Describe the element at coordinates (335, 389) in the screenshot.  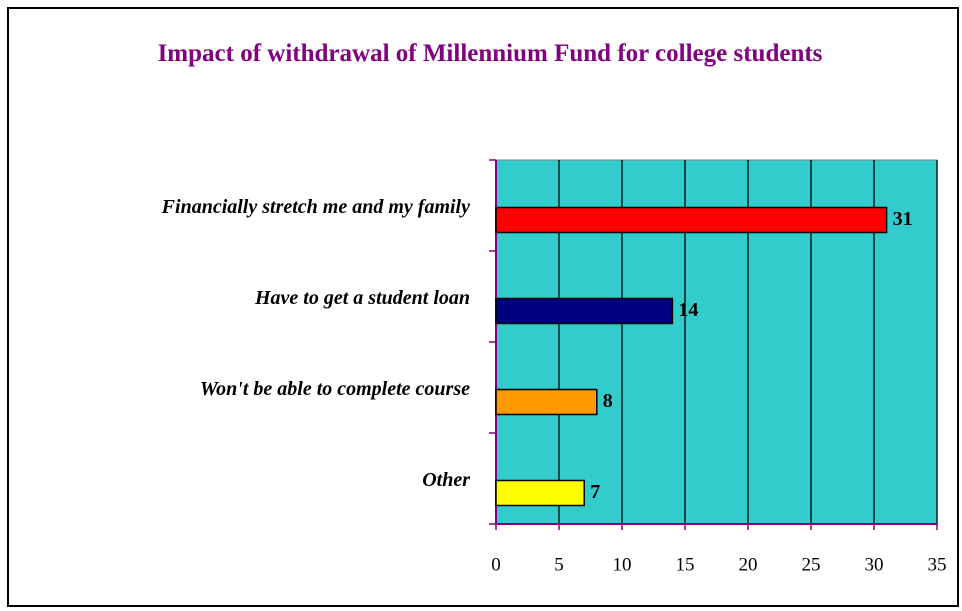
I see `y-tick-label: Won't be able to complete course` at that location.